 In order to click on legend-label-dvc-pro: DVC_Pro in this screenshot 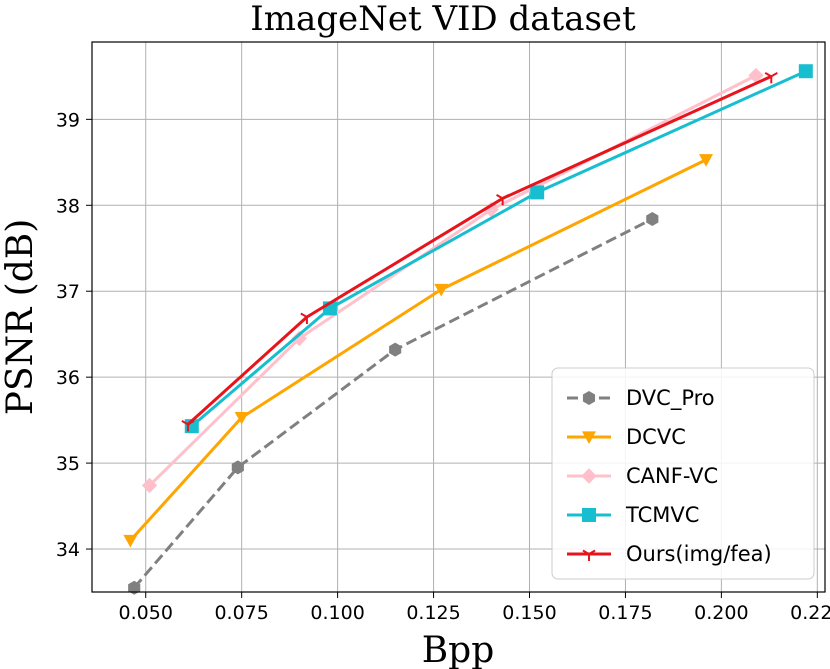, I will do `click(670, 398)`.